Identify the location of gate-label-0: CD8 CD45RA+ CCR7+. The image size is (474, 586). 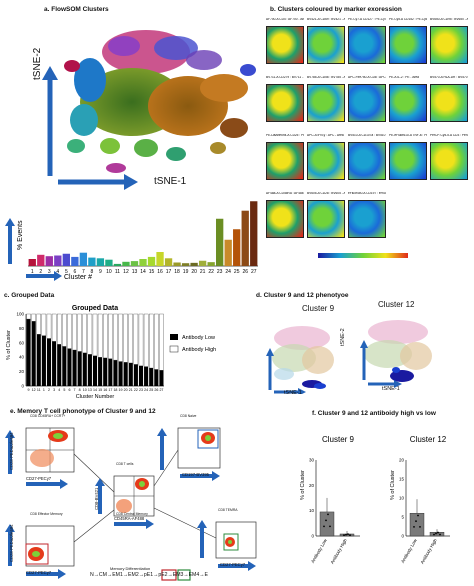
(48, 416).